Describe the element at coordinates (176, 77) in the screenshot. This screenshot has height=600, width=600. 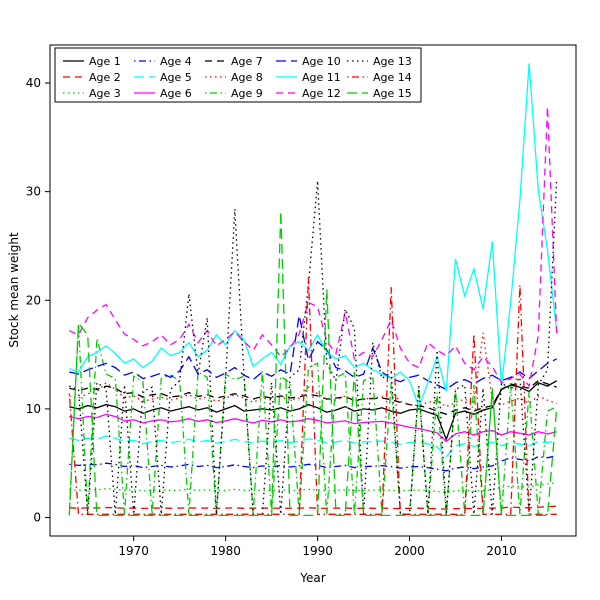
I see `legend-label: Age 5` at that location.